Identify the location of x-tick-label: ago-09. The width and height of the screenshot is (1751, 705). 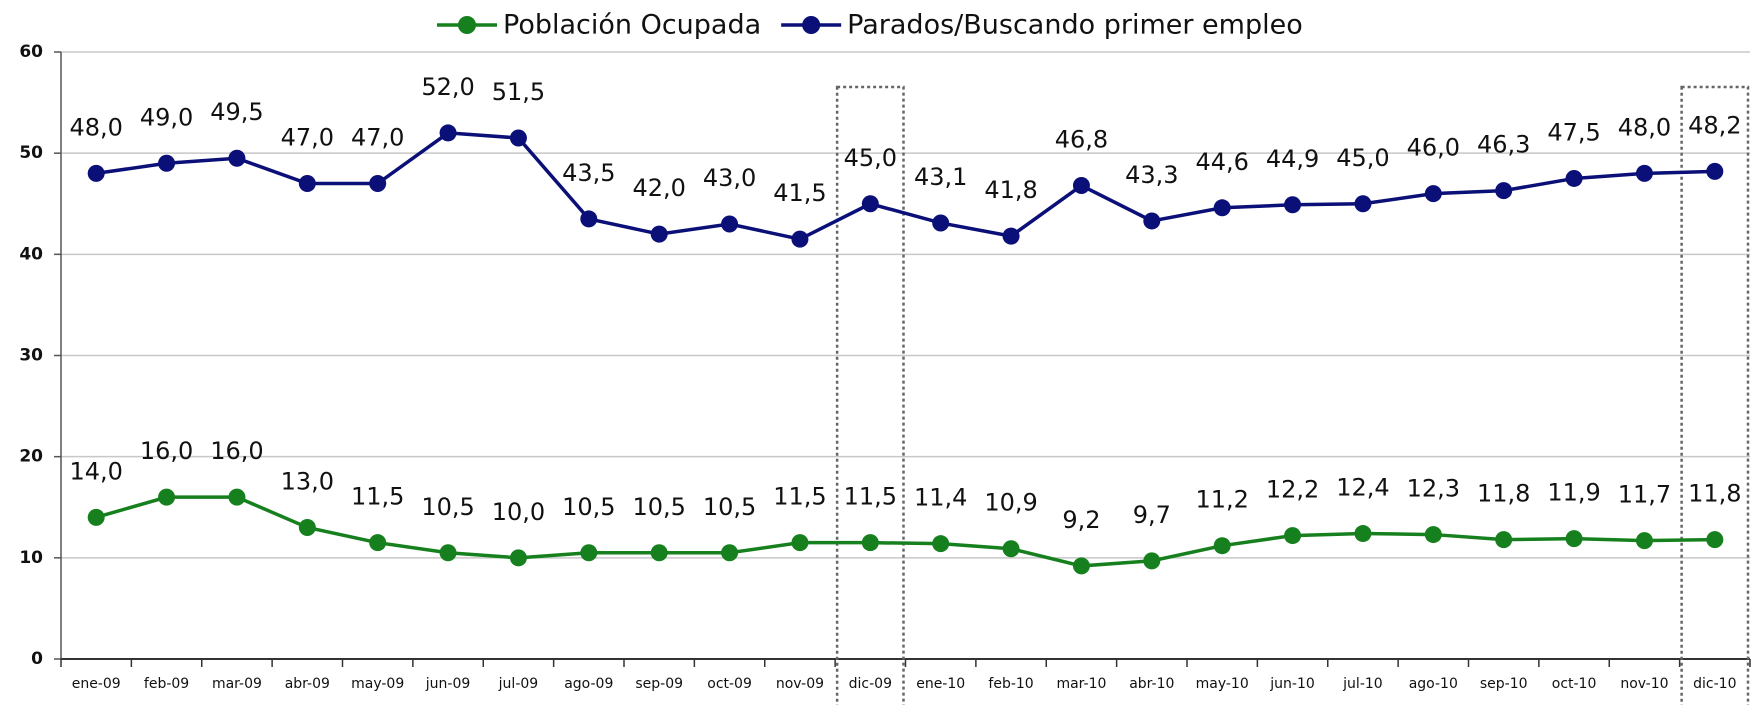
(588, 684).